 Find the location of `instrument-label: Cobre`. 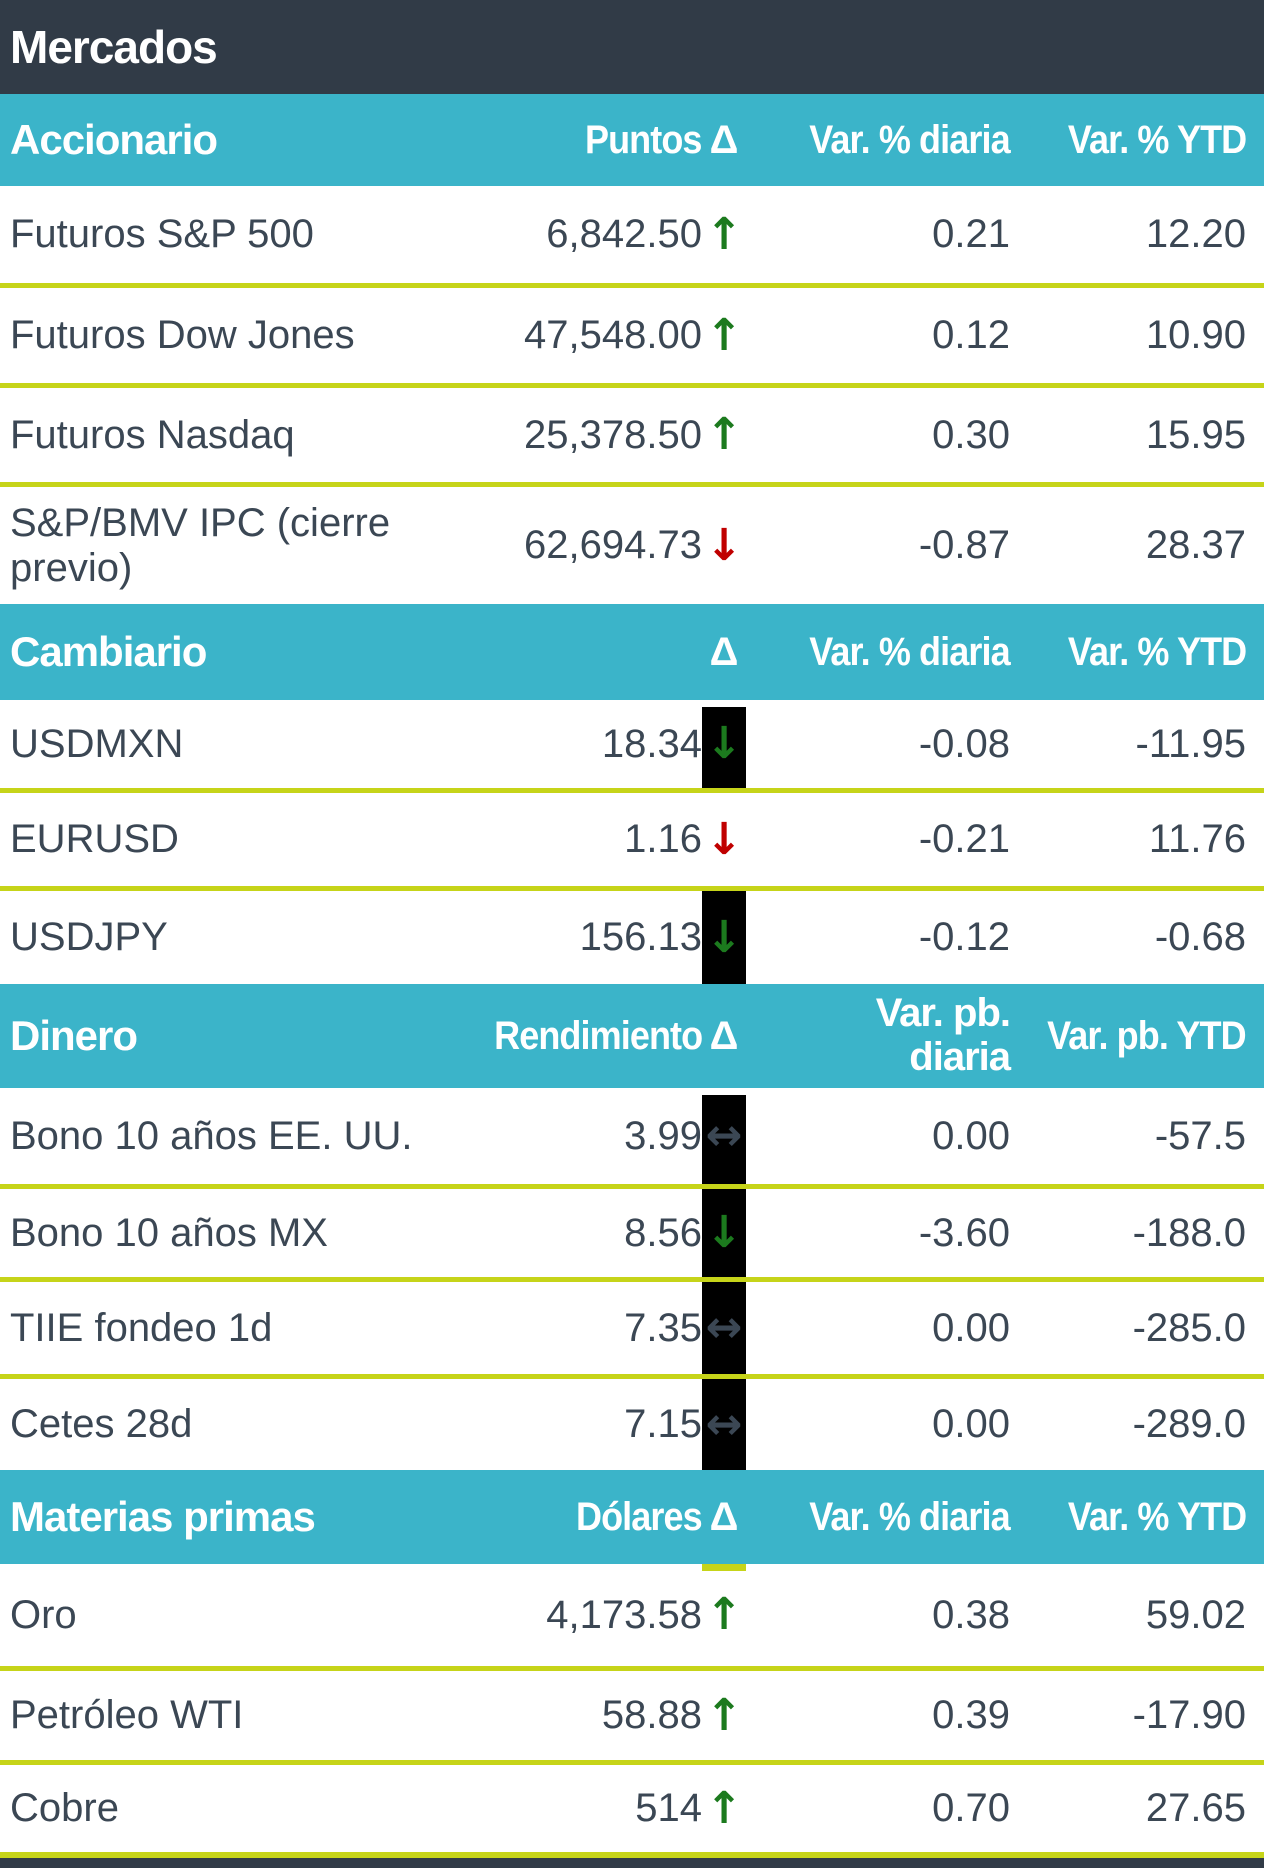

instrument-label: Cobre is located at coordinates (64, 1808).